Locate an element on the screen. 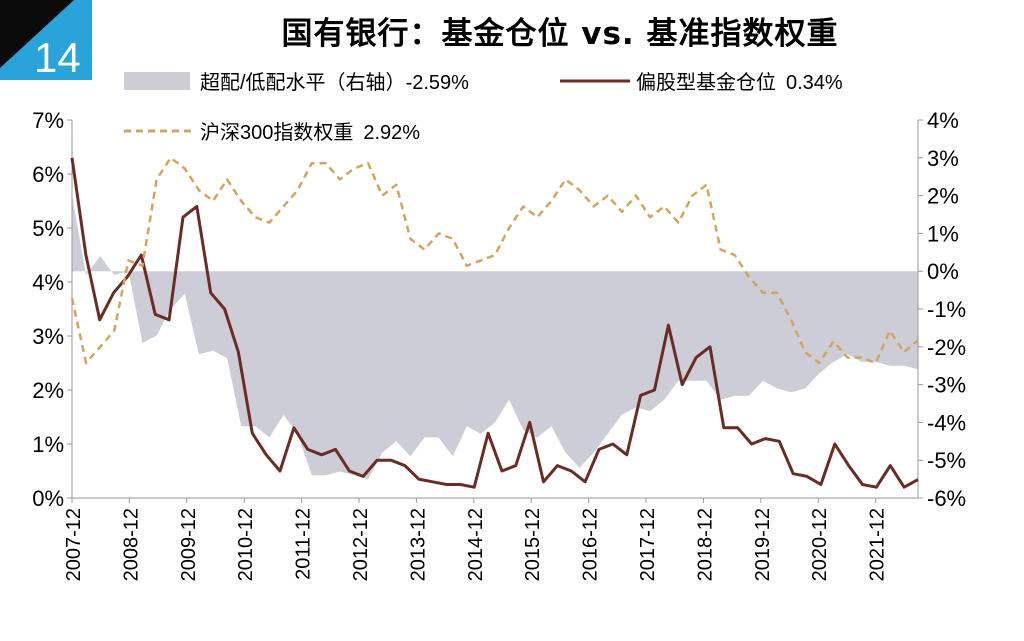 This screenshot has width=1024, height=641. badge-number: 14 is located at coordinates (57, 57).